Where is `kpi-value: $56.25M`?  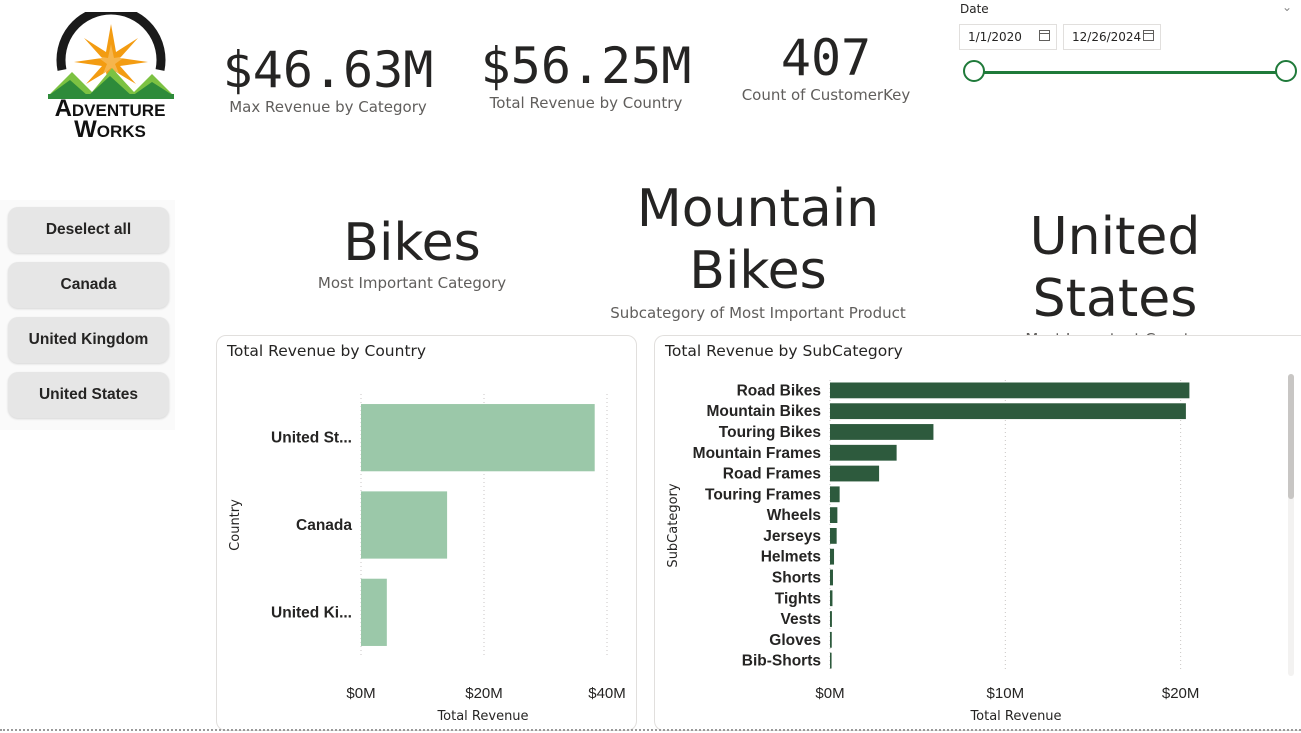
kpi-value: $56.25M is located at coordinates (586, 66).